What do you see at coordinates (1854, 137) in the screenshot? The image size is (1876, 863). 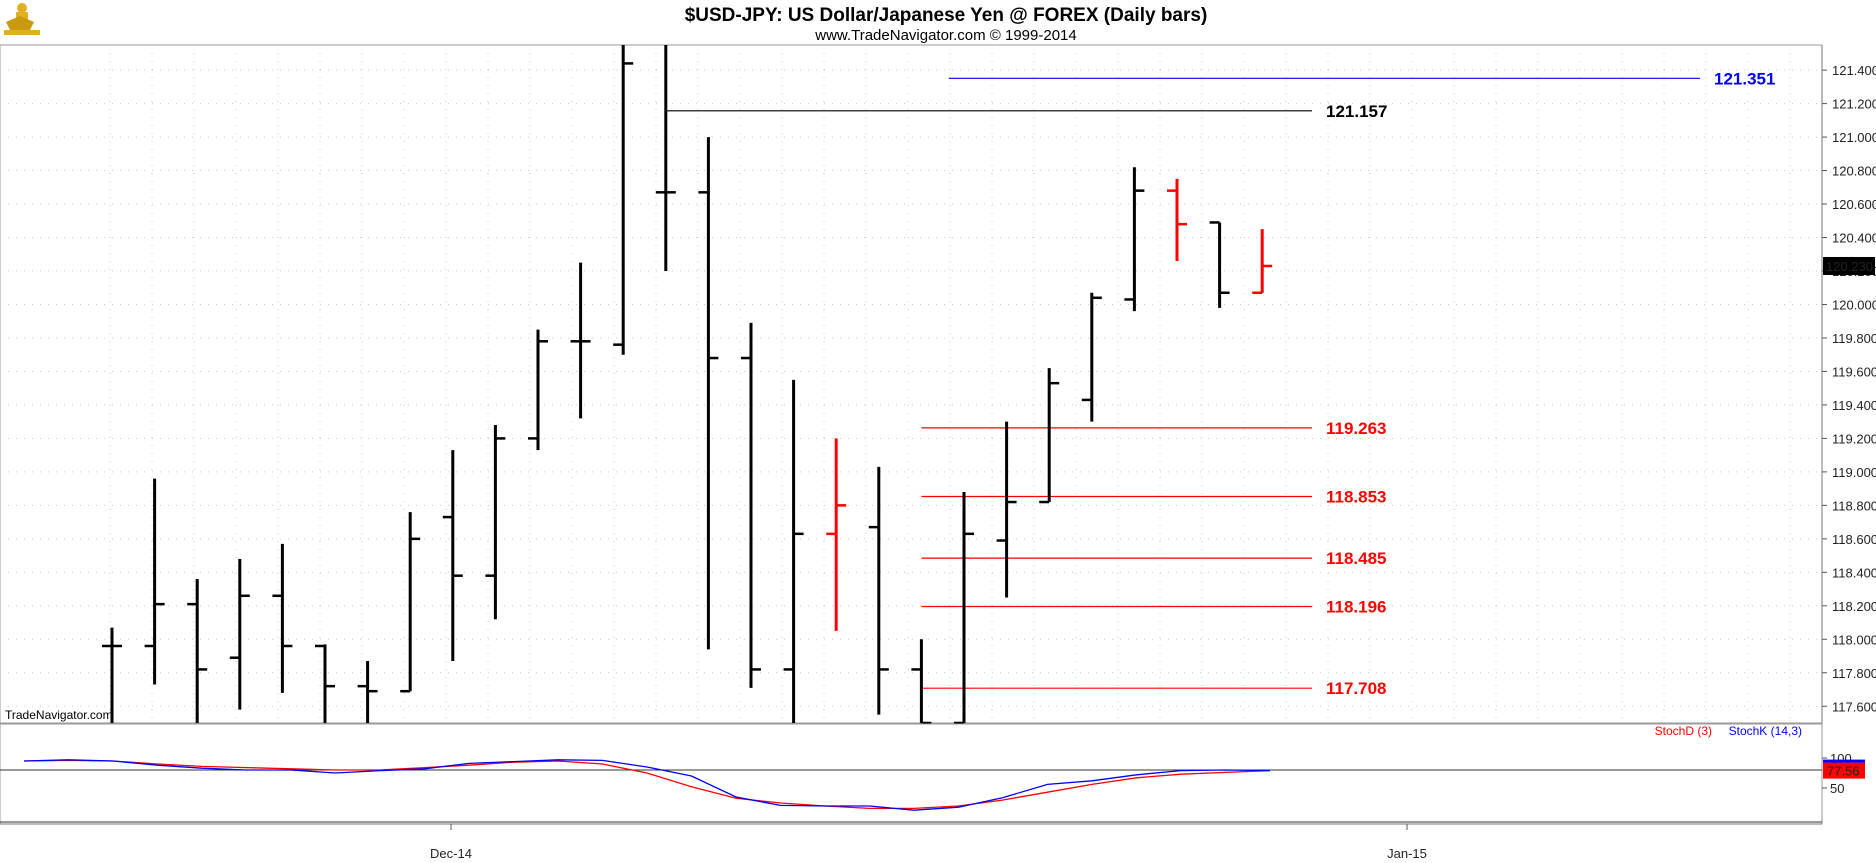 I see `price-tick-label: 121.000` at bounding box center [1854, 137].